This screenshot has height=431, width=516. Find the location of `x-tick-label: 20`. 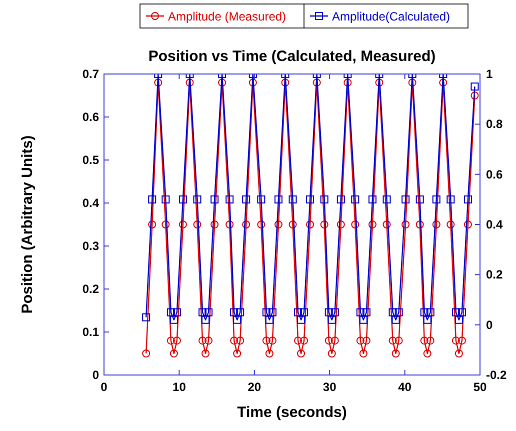

x-tick-label: 20 is located at coordinates (255, 387).